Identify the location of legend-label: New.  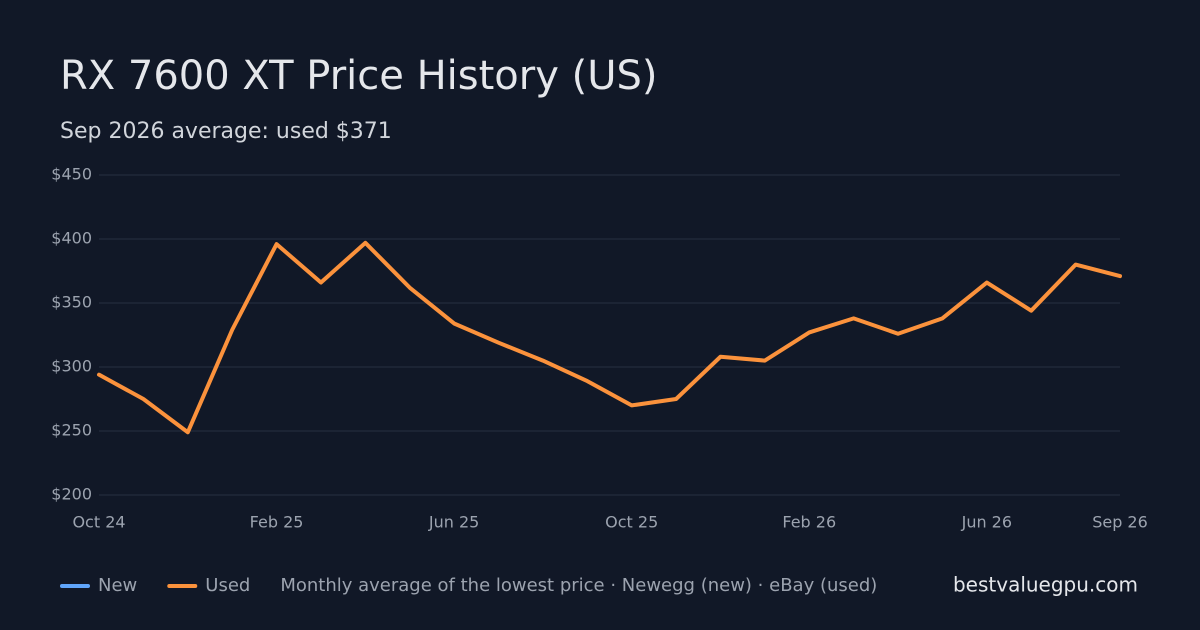
(117, 585).